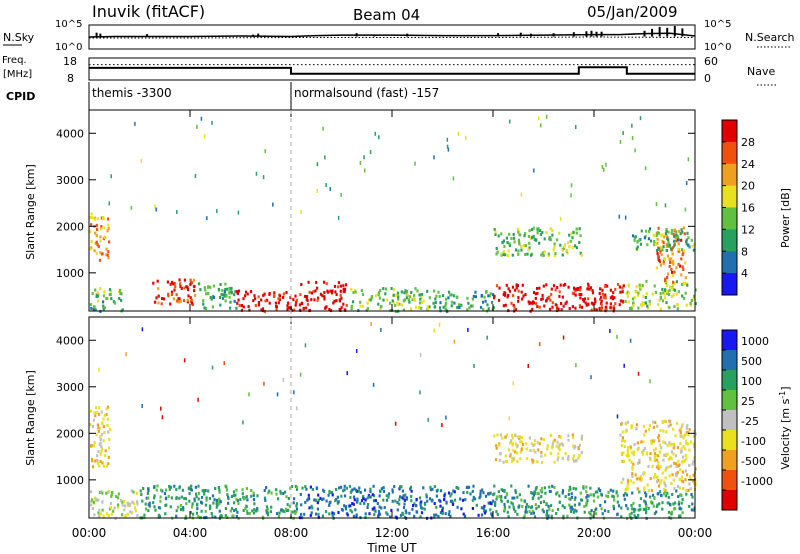  I want to click on noise-right-label: N.Search, so click(770, 37).